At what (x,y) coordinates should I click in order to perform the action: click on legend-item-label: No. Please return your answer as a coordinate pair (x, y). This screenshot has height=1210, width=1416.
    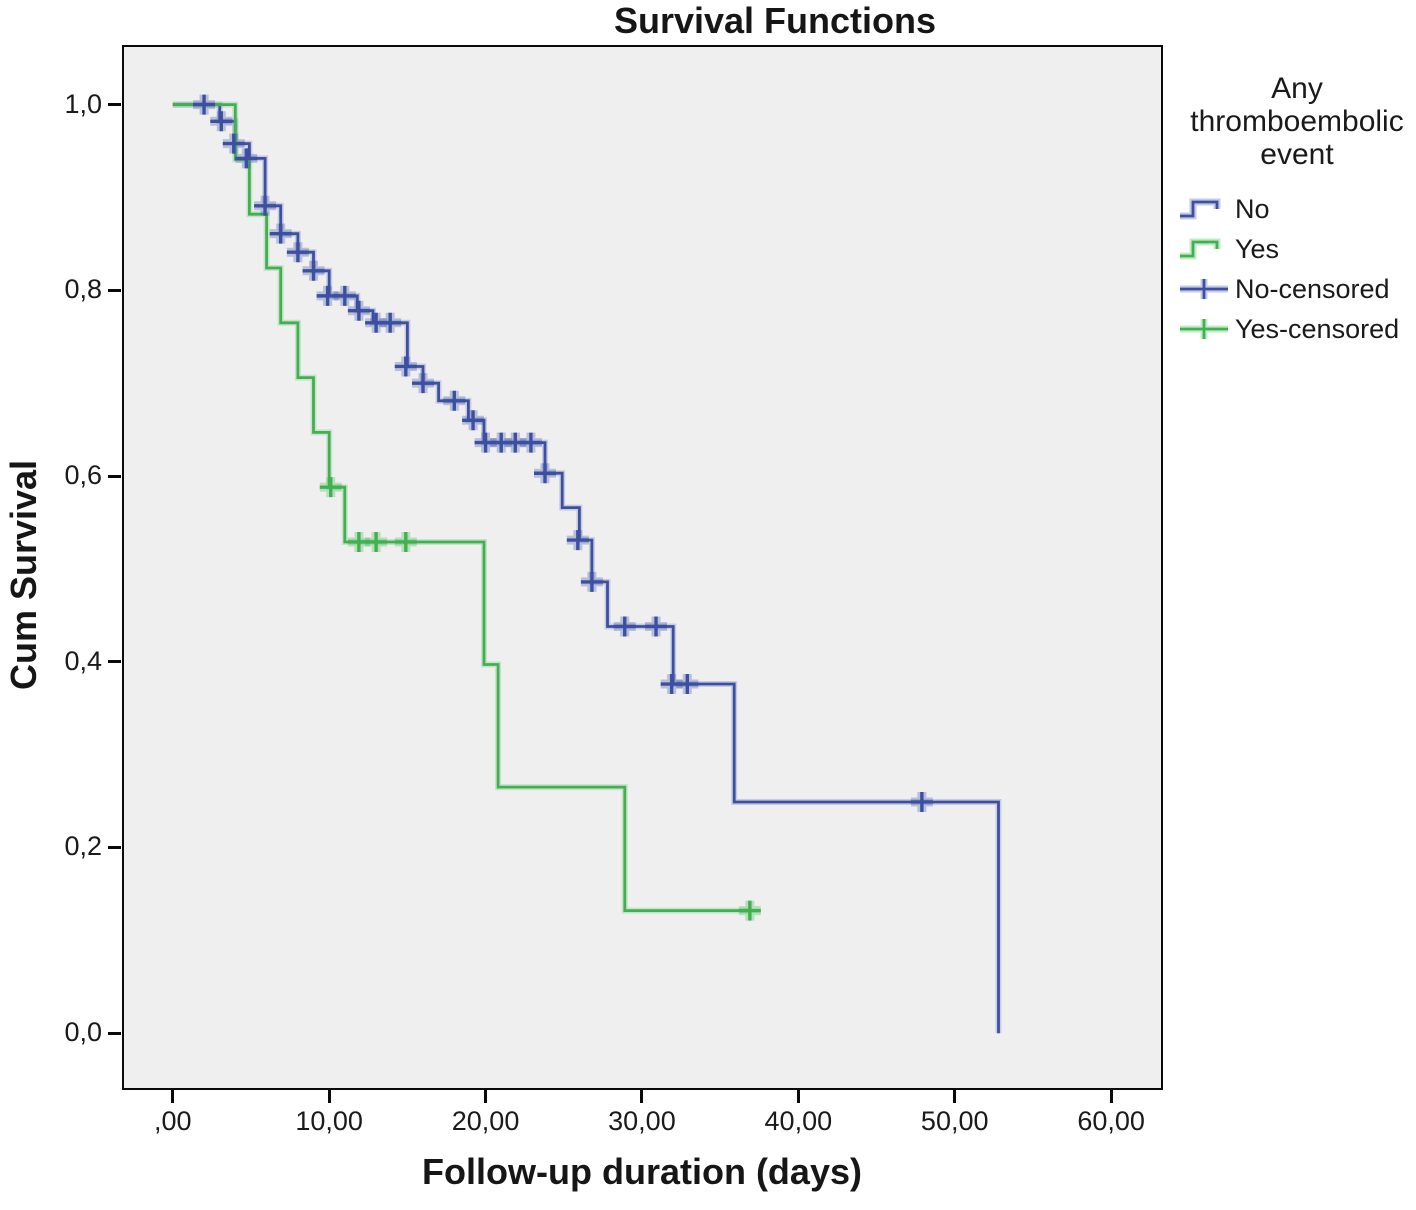
    Looking at the image, I should click on (1252, 208).